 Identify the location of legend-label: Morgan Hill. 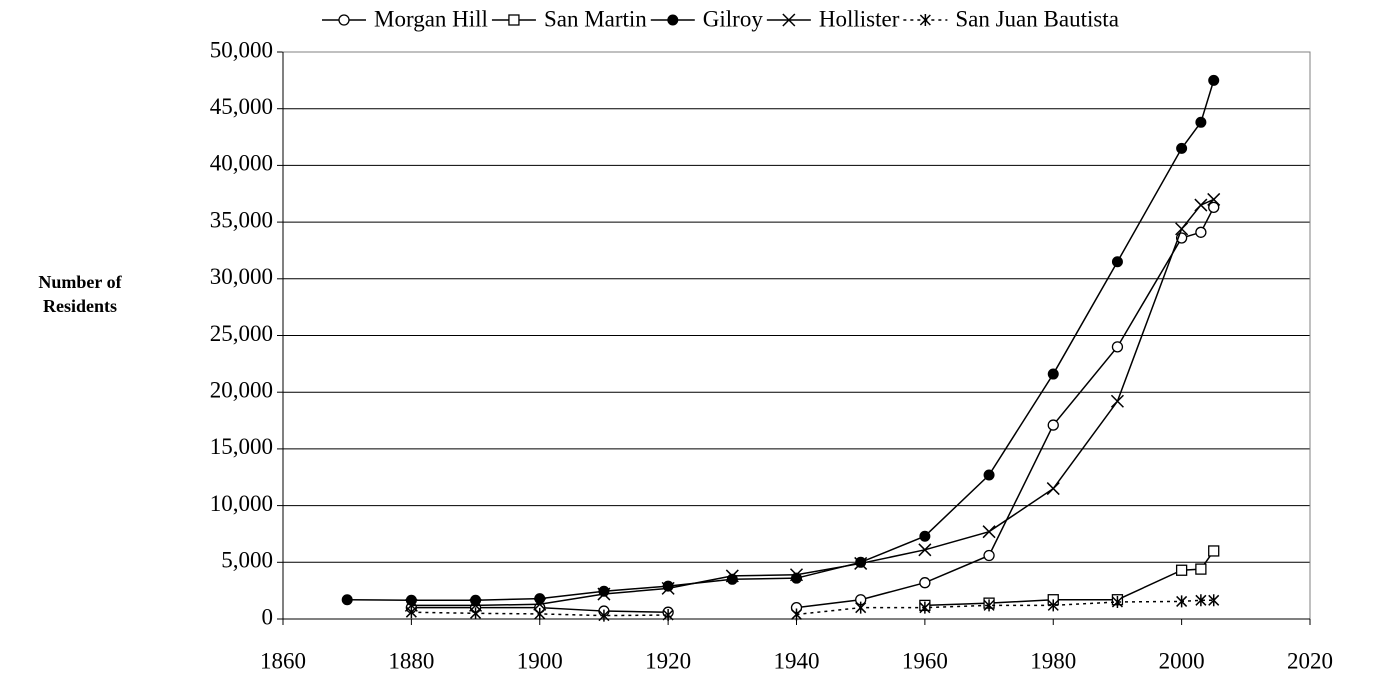
(431, 18).